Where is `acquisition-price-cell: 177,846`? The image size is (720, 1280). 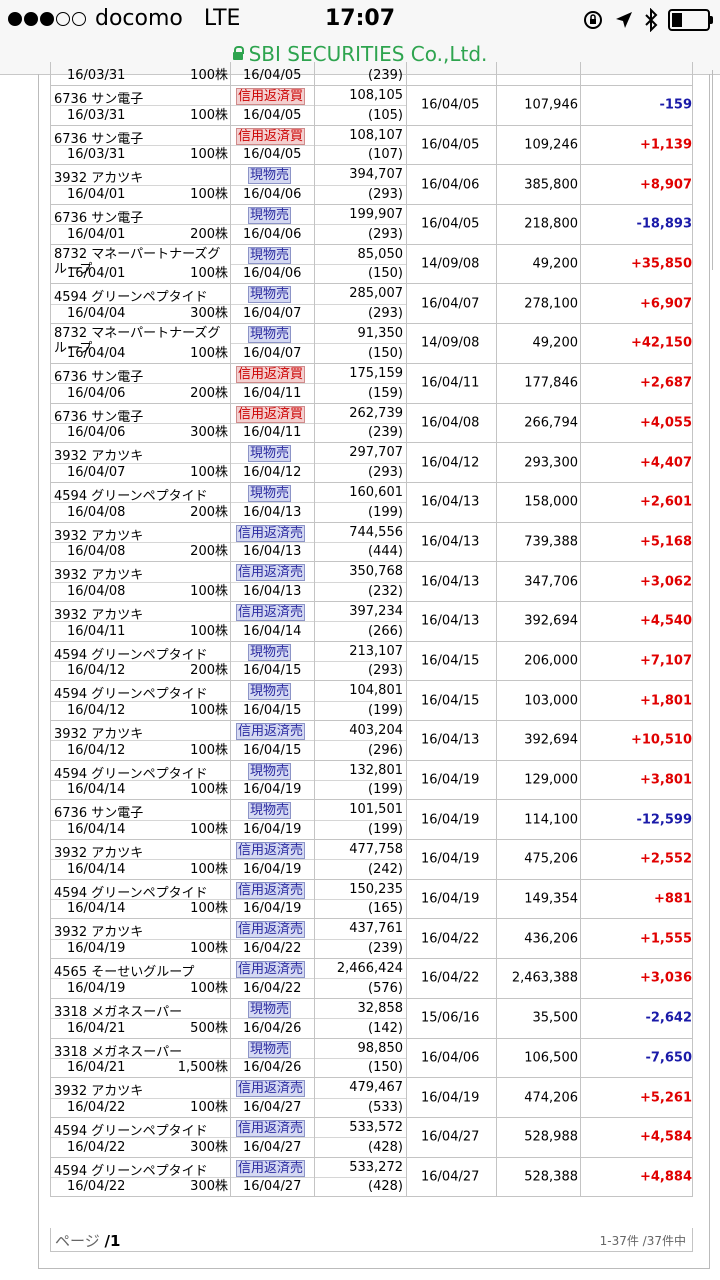
acquisition-price-cell: 177,846 is located at coordinates (539, 383).